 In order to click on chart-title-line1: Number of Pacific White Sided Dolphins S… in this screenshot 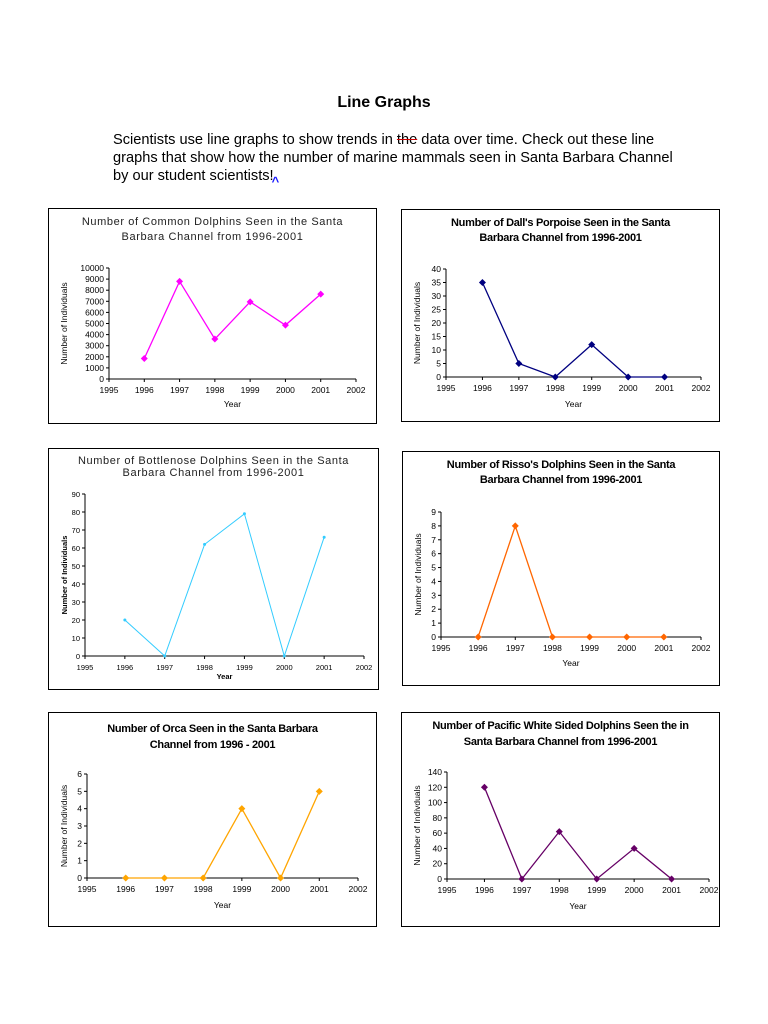, I will do `click(560, 726)`.